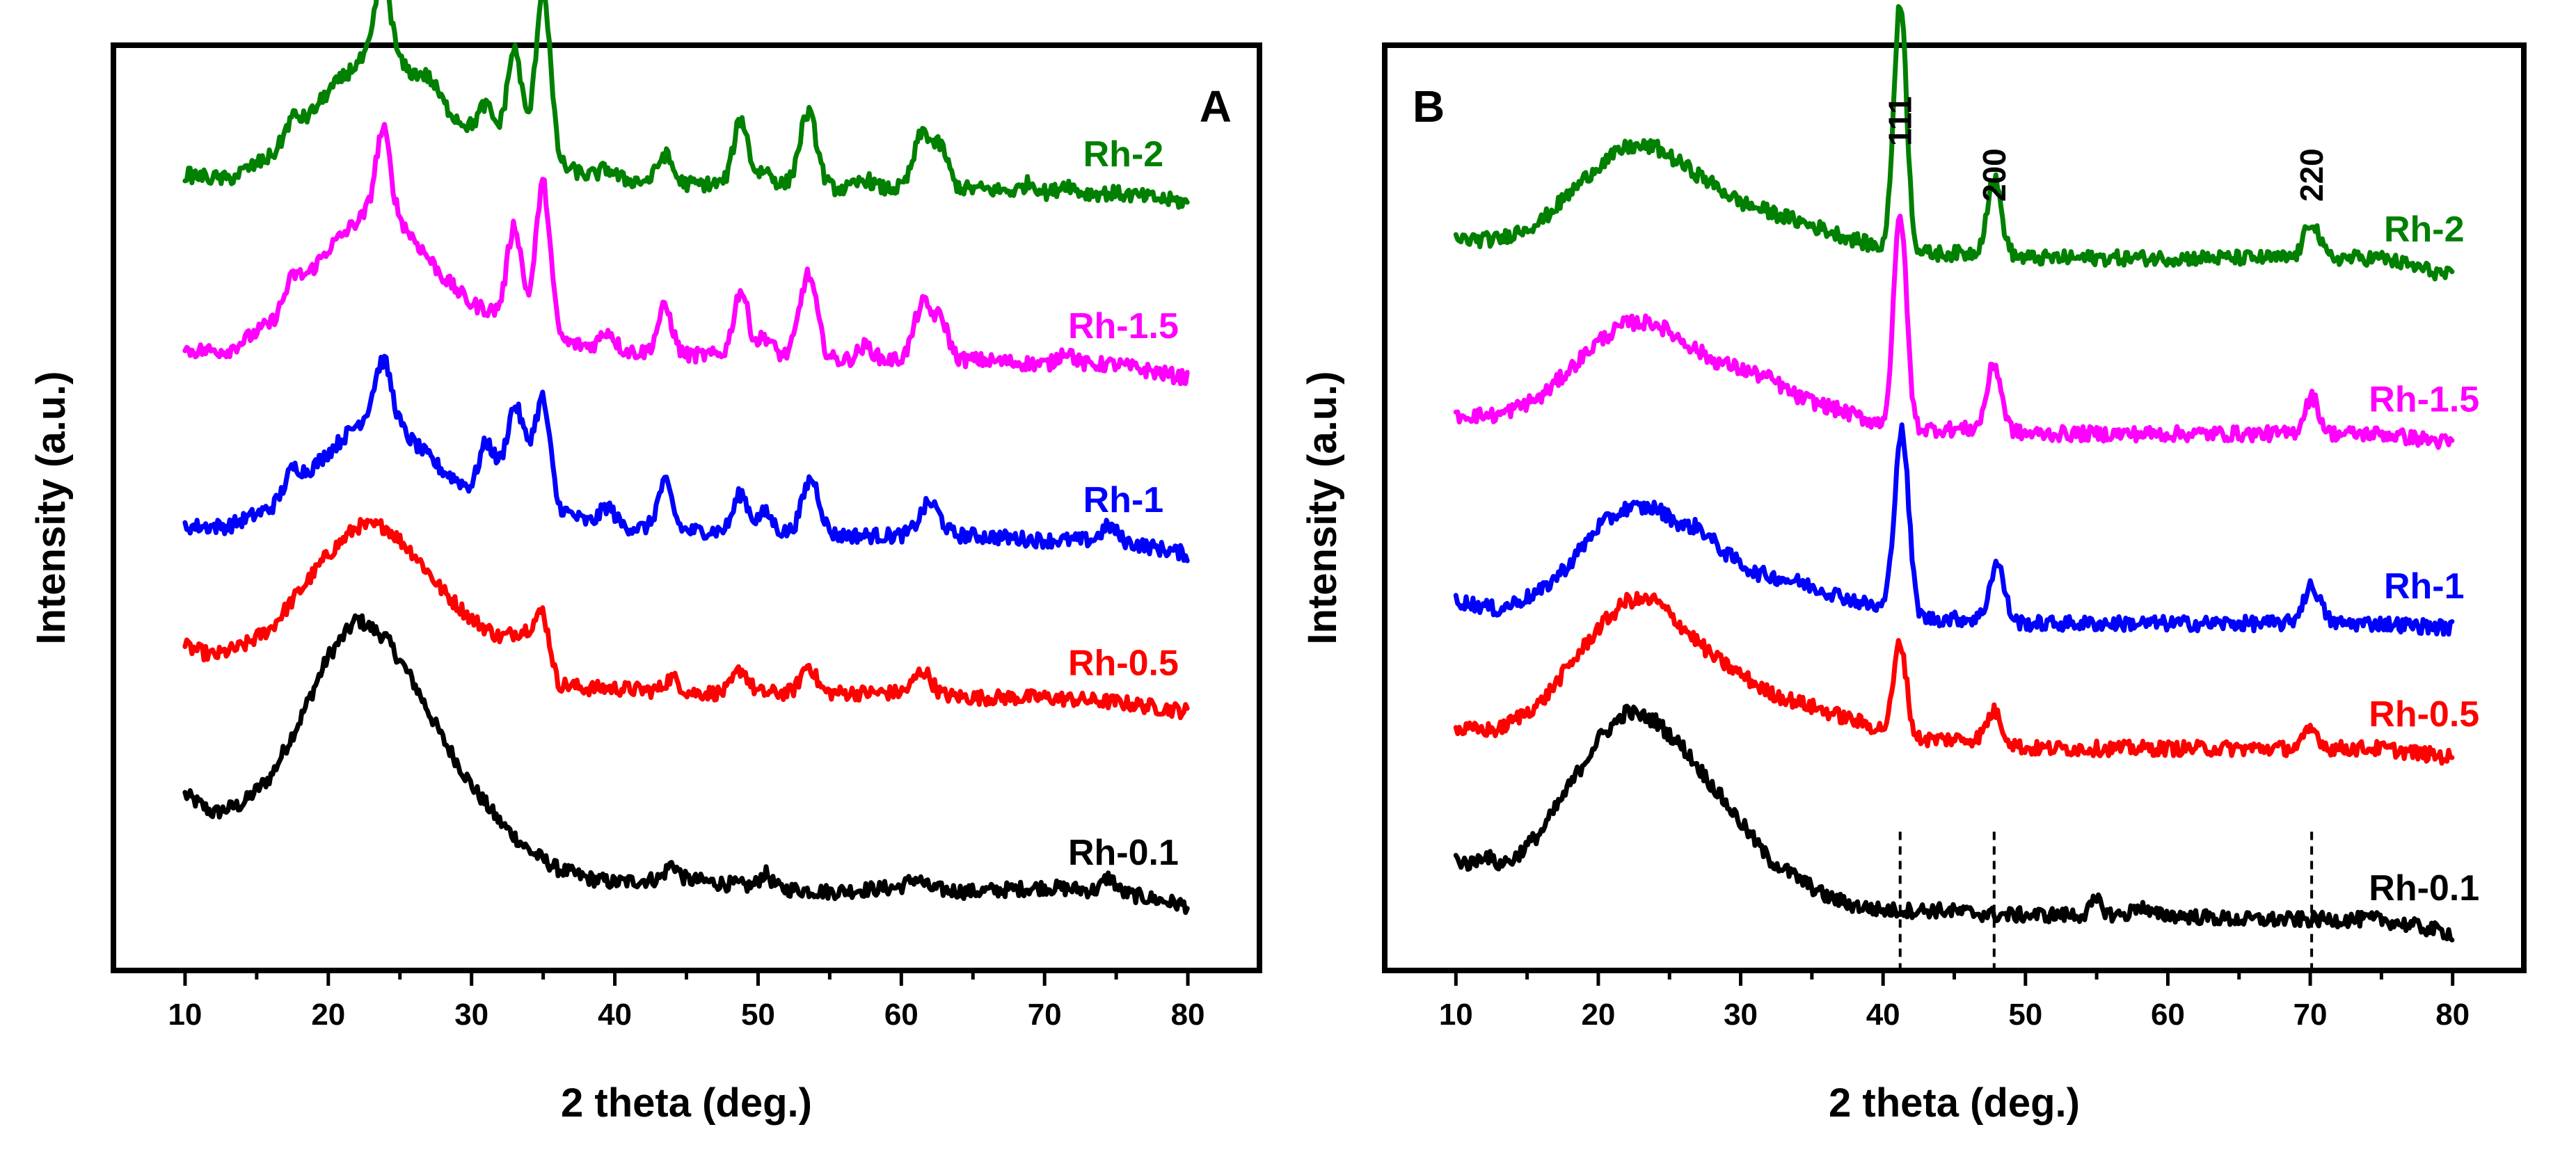 This screenshot has height=1159, width=2576. Describe the element at coordinates (1900, 121) in the screenshot. I see `reference-label-111: 111` at that location.